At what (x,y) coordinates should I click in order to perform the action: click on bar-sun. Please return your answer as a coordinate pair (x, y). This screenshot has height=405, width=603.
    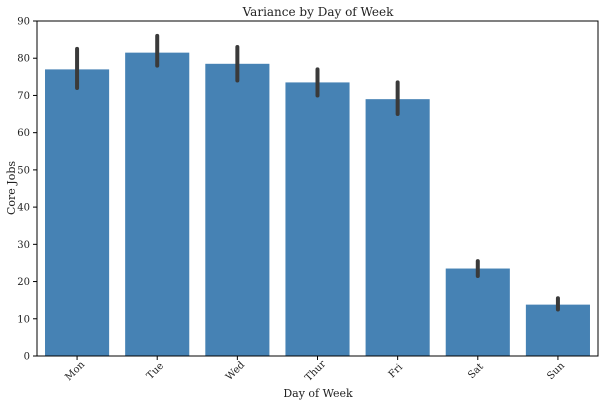
    Looking at the image, I should click on (557, 330).